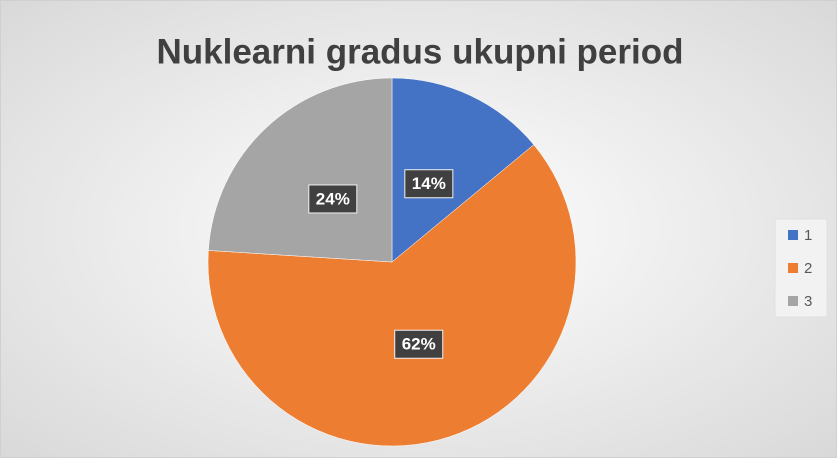 The height and width of the screenshot is (463, 837). I want to click on data-label: 14%, so click(429, 183).